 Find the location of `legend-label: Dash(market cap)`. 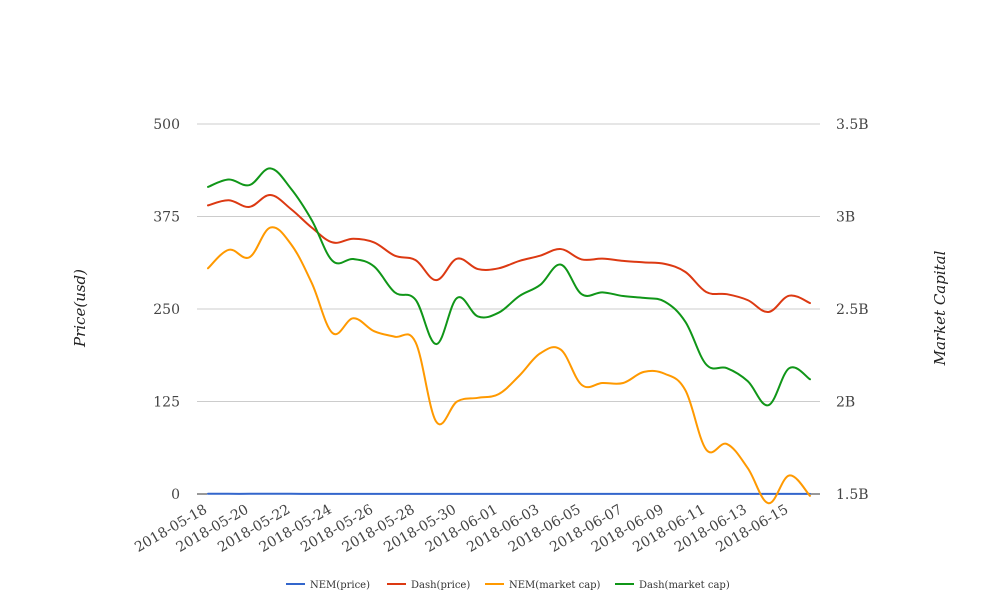

legend-label: Dash(market cap) is located at coordinates (684, 585).